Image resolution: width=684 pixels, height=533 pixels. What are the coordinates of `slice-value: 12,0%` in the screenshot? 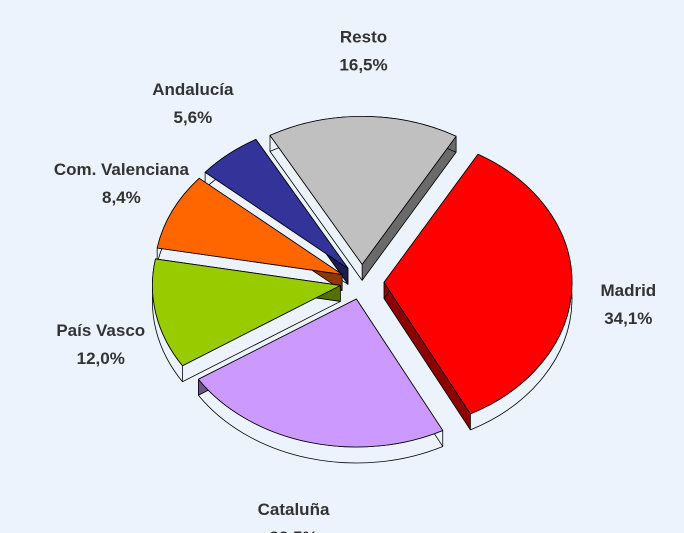 It's located at (101, 358).